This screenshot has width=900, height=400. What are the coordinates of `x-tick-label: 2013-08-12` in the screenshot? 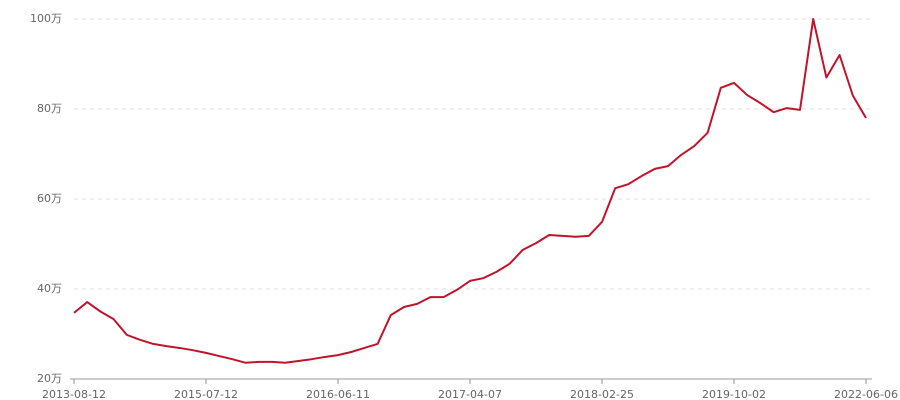 It's located at (74, 394).